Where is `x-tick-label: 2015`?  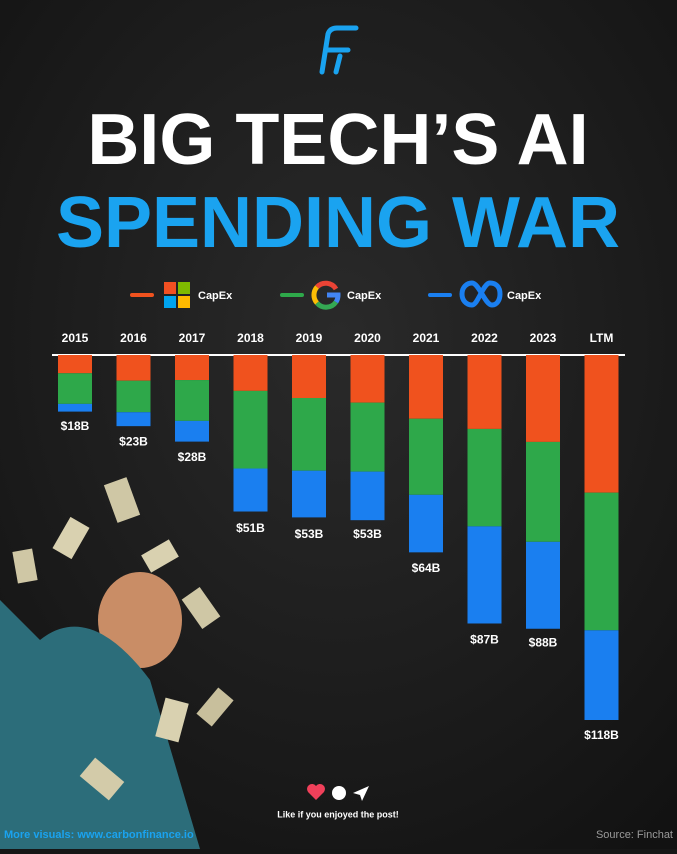
x-tick-label: 2015 is located at coordinates (75, 338).